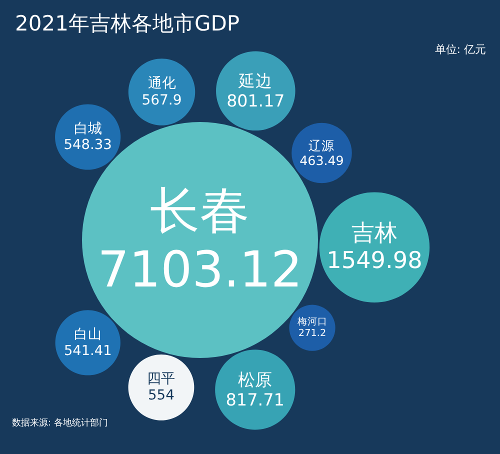 The image size is (500, 454). What do you see at coordinates (88, 128) in the screenshot?
I see `category-label: 白城` at bounding box center [88, 128].